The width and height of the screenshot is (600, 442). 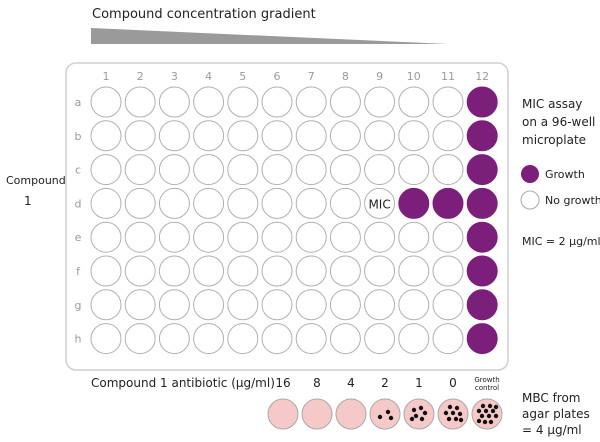 What do you see at coordinates (282, 383) in the screenshot?
I see `concentration-label: 16` at bounding box center [282, 383].